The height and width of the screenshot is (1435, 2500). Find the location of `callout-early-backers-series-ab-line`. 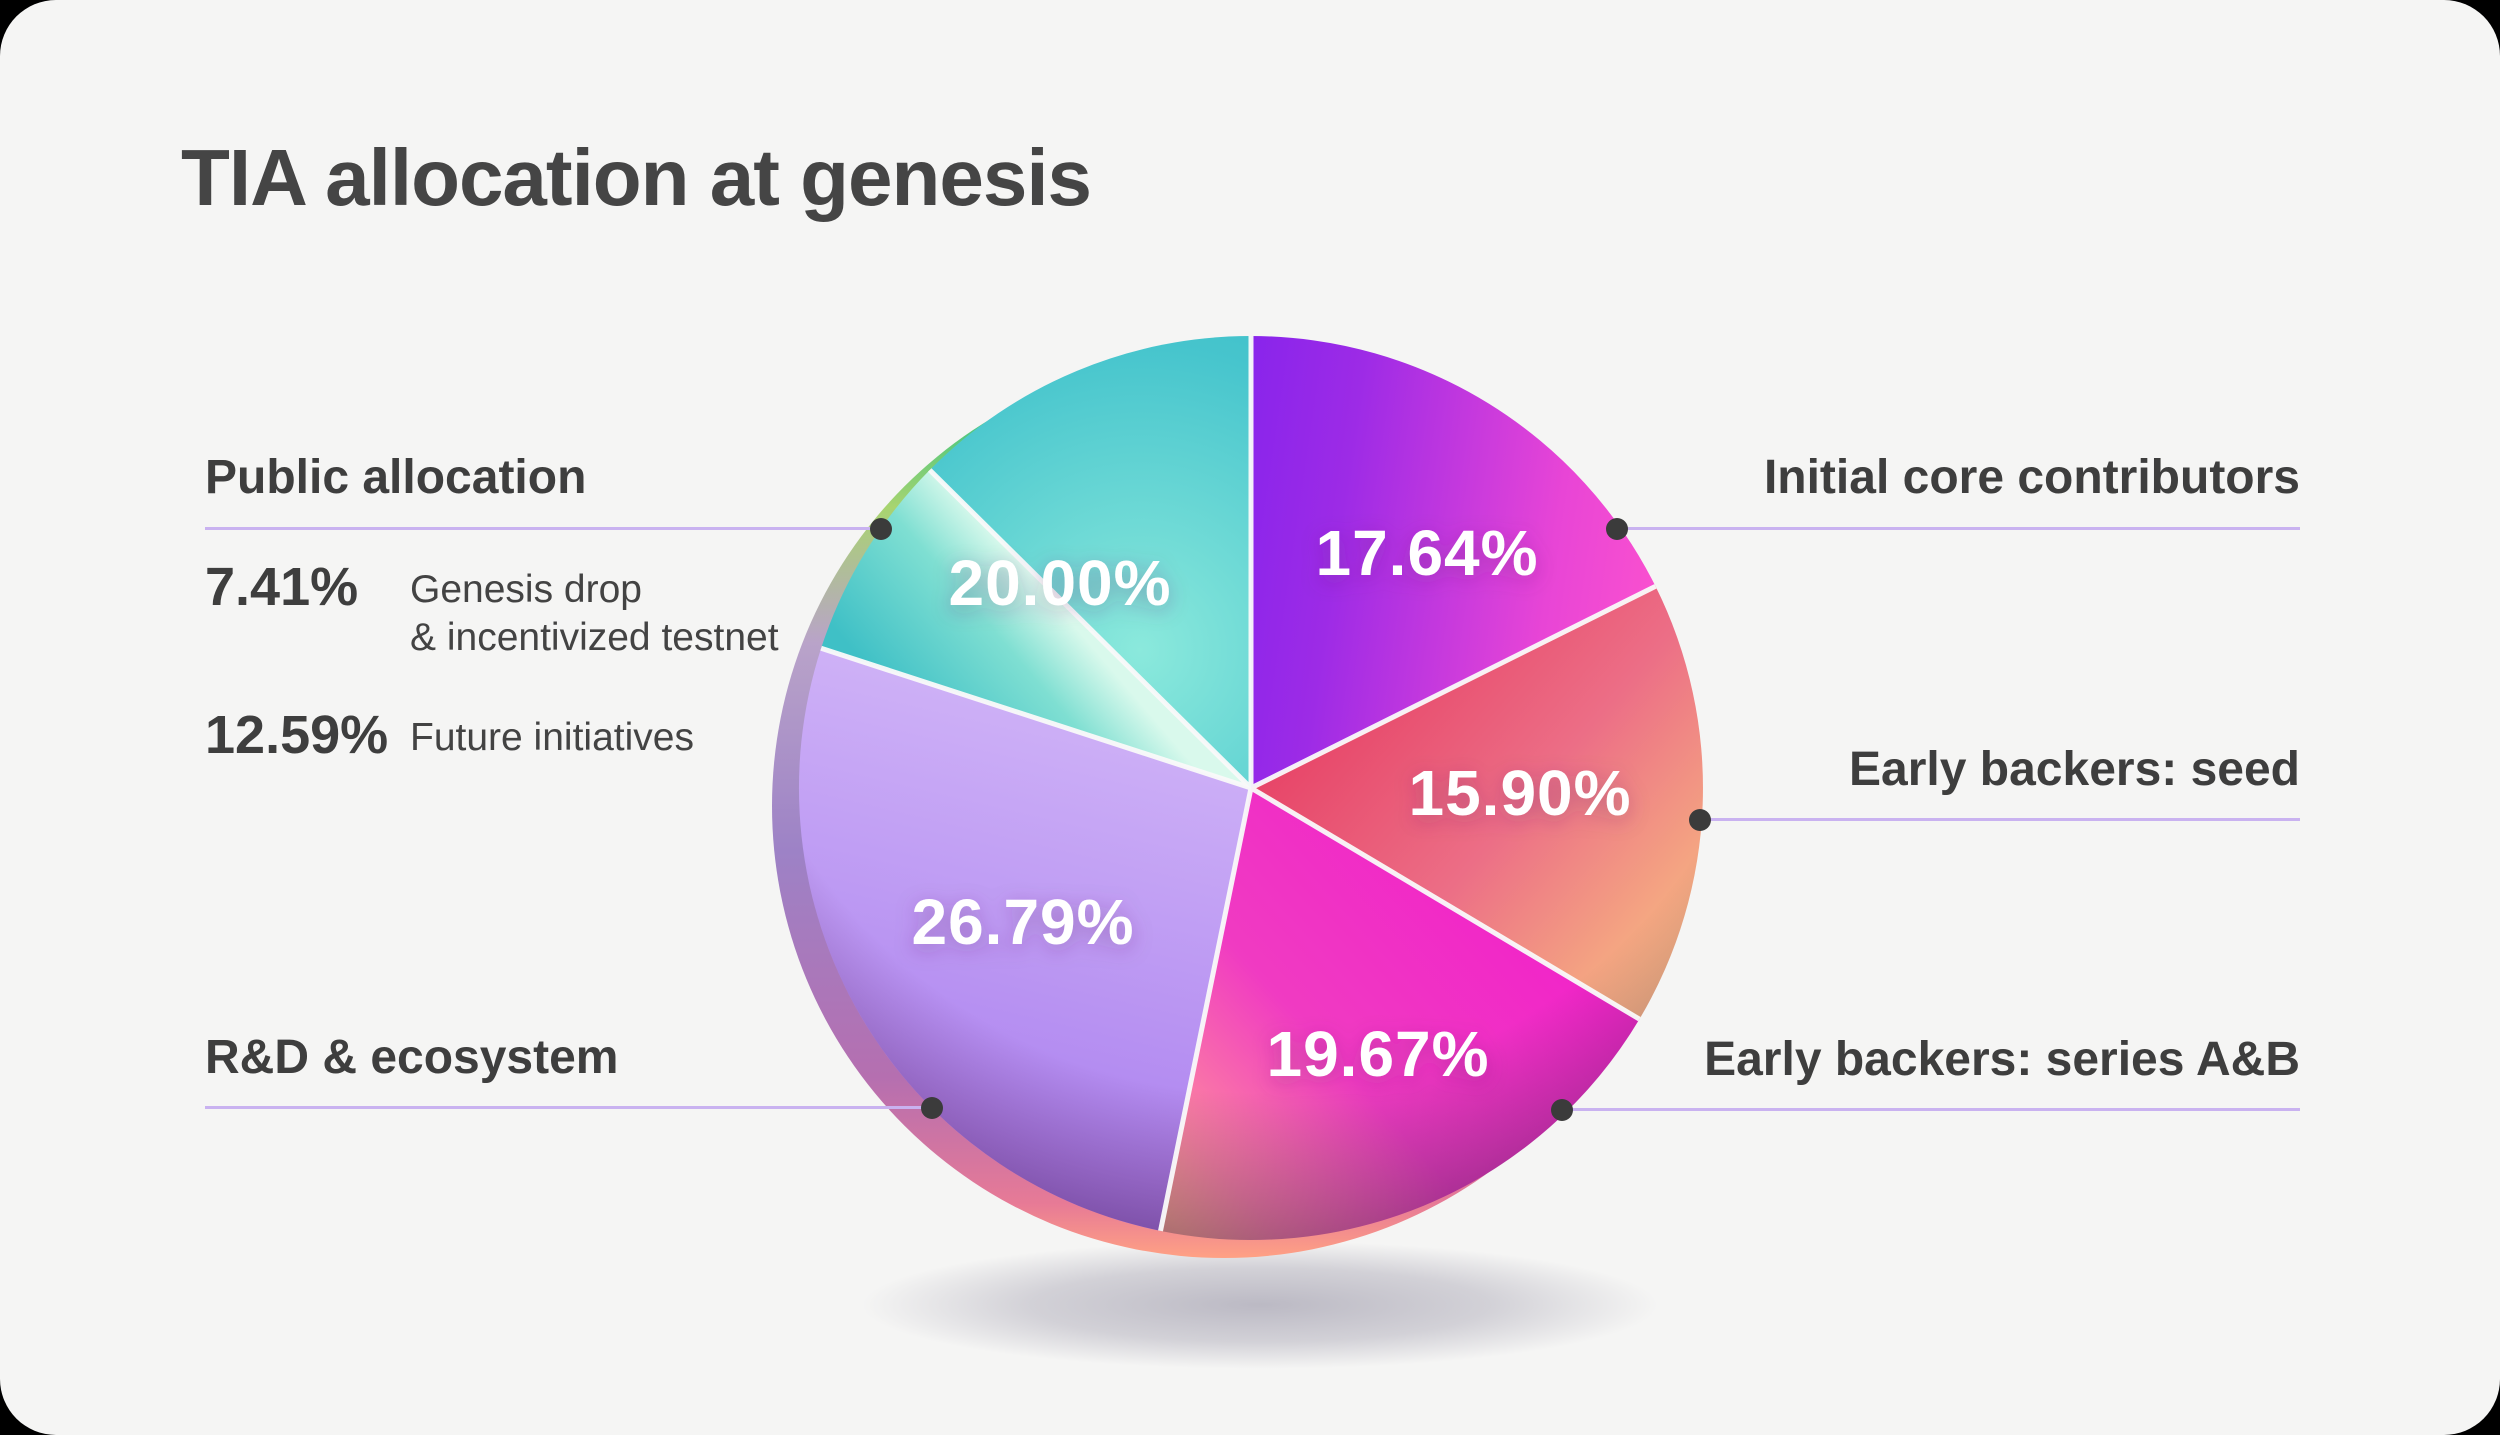

callout-early-backers-series-ab-line is located at coordinates (1931, 1109).